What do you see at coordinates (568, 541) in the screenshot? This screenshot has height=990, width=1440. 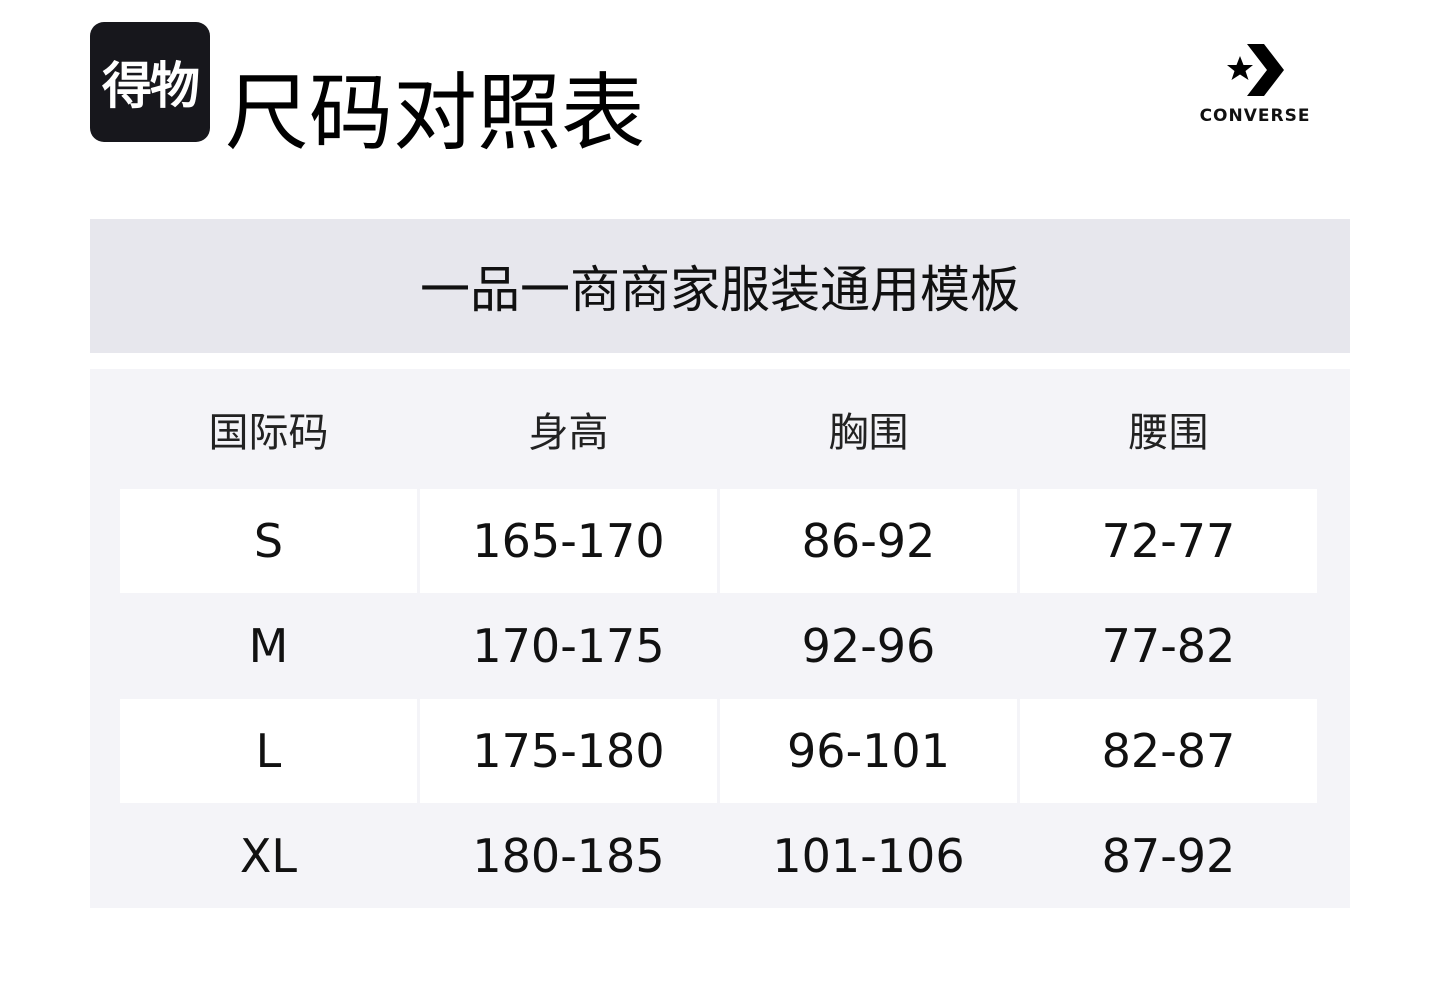 I see `table-cell: 165-170` at bounding box center [568, 541].